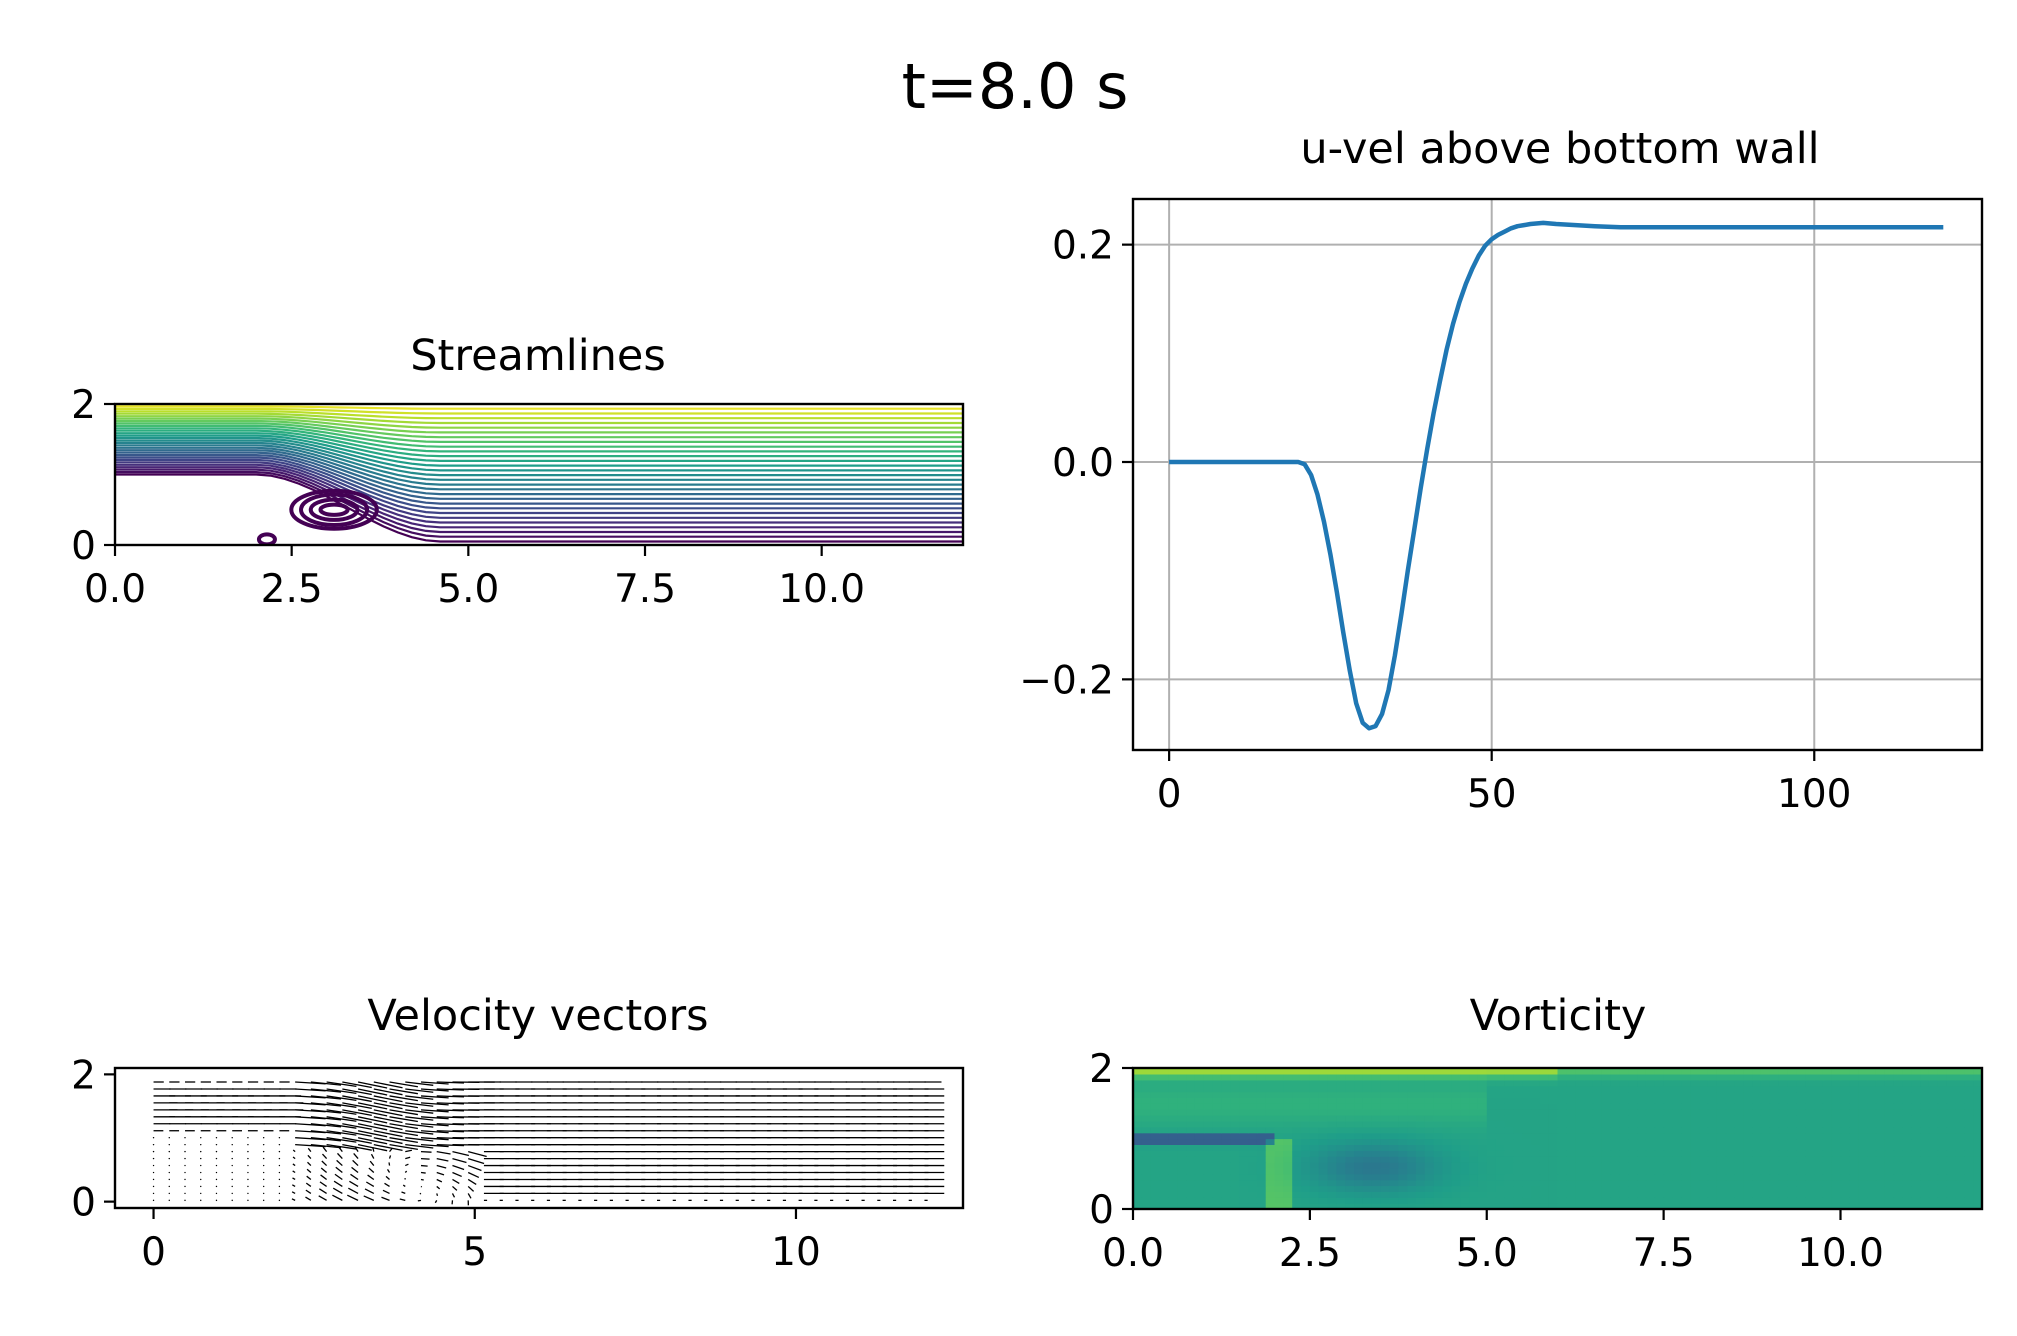 The image size is (2017, 1336). I want to click on streamlines-xaxis: 0.0 2.5 5.0 7.5 10.0, so click(474, 578).